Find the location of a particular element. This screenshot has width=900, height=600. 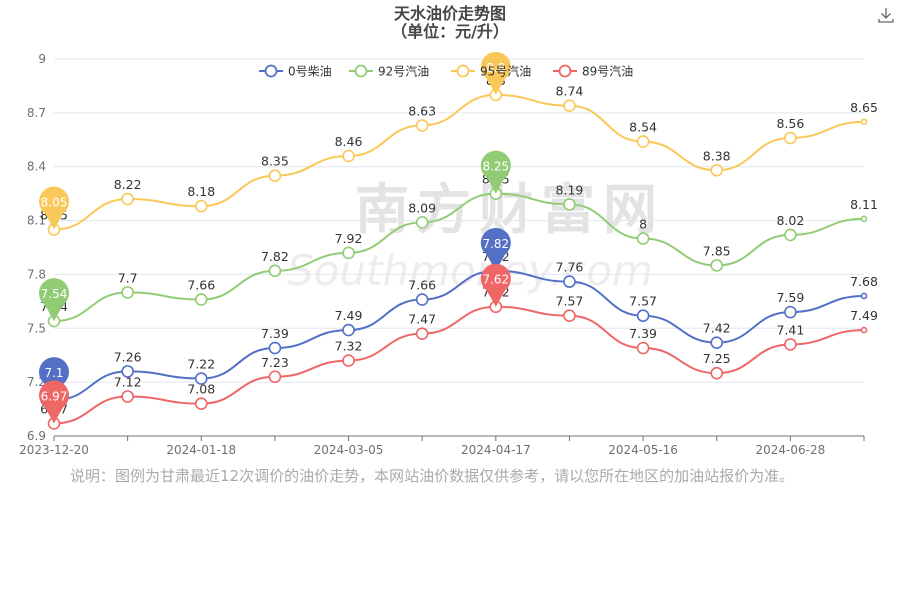

pin-max-label: 8.8 is located at coordinates (495, 68).